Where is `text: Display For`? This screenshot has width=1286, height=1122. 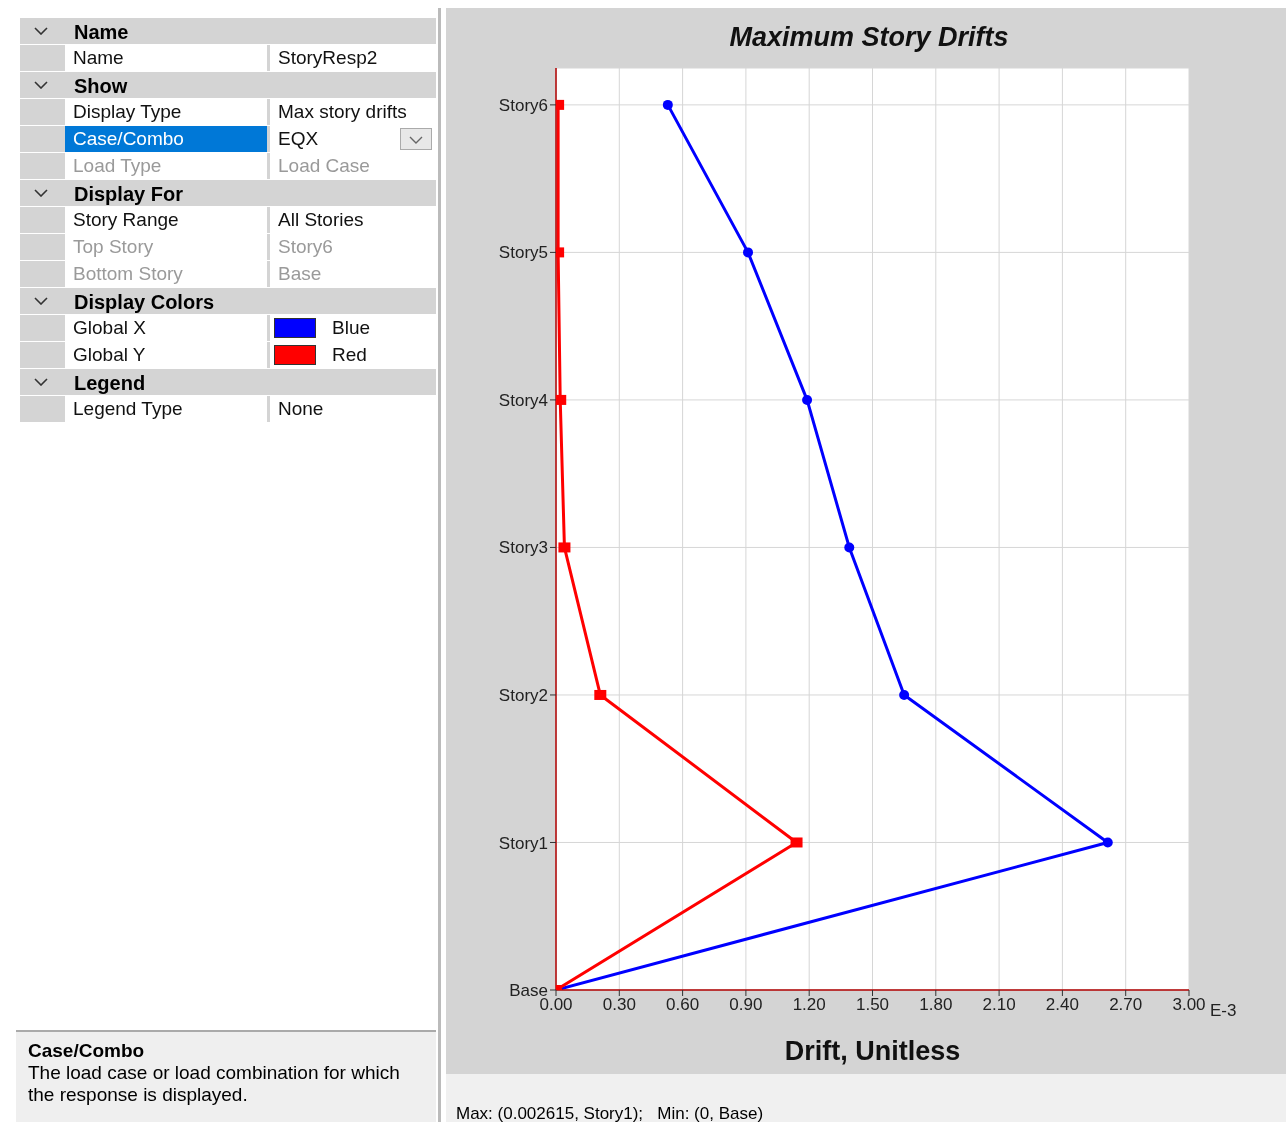 text: Display For is located at coordinates (128, 194).